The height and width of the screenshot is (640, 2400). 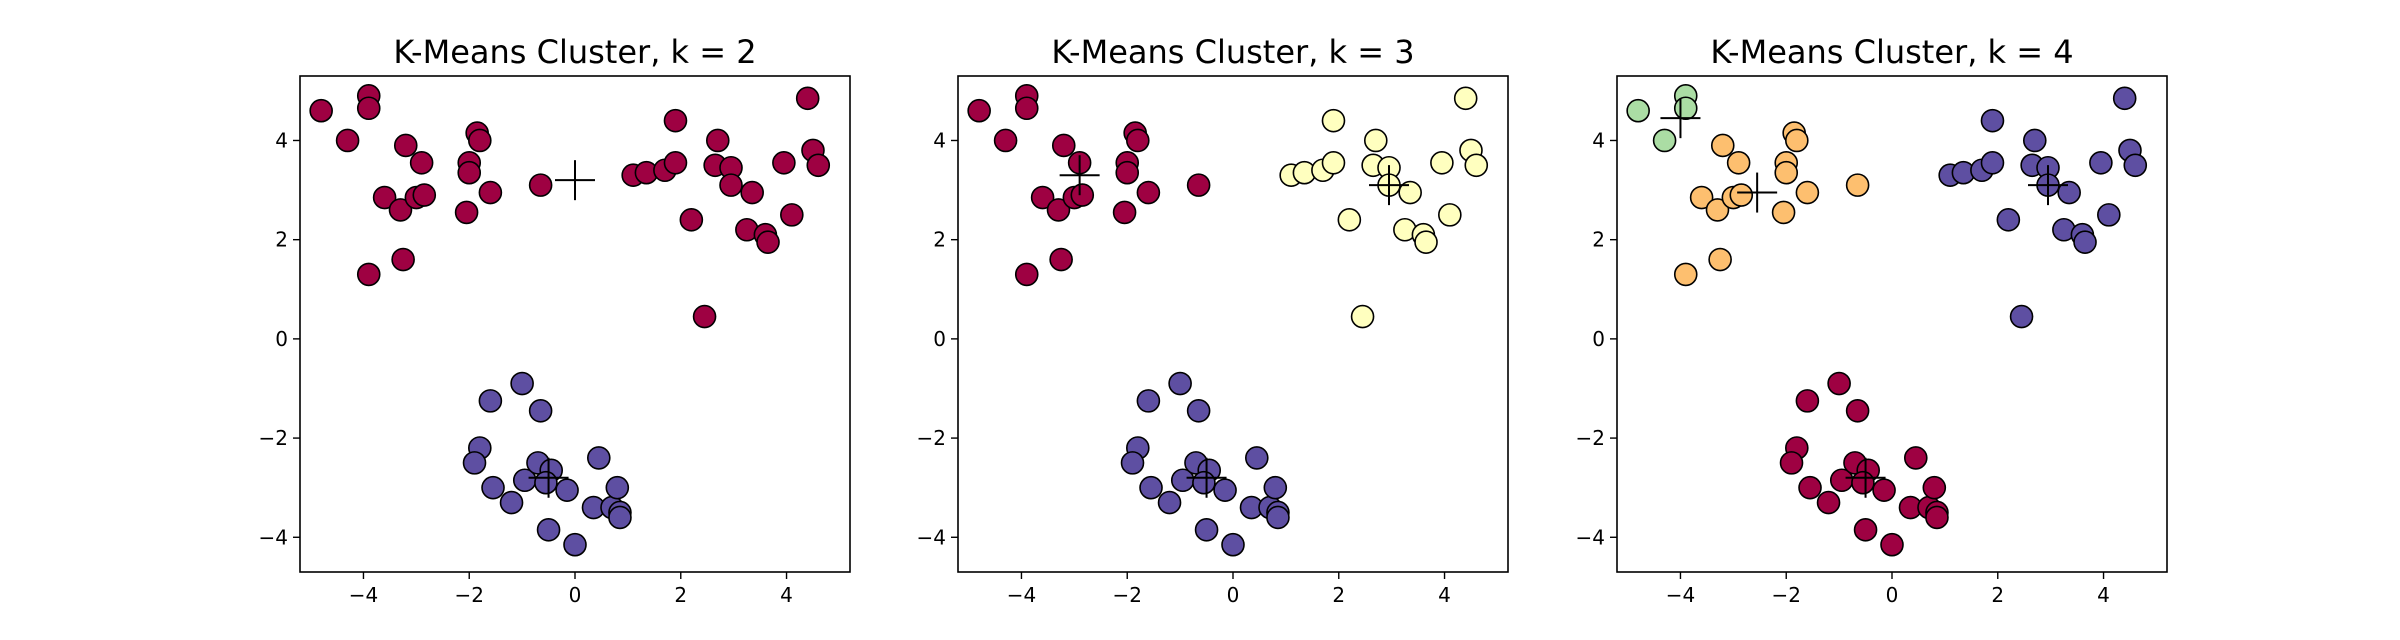 What do you see at coordinates (1891, 52) in the screenshot?
I see `panel-title: K-Means Cluster, k = 4` at bounding box center [1891, 52].